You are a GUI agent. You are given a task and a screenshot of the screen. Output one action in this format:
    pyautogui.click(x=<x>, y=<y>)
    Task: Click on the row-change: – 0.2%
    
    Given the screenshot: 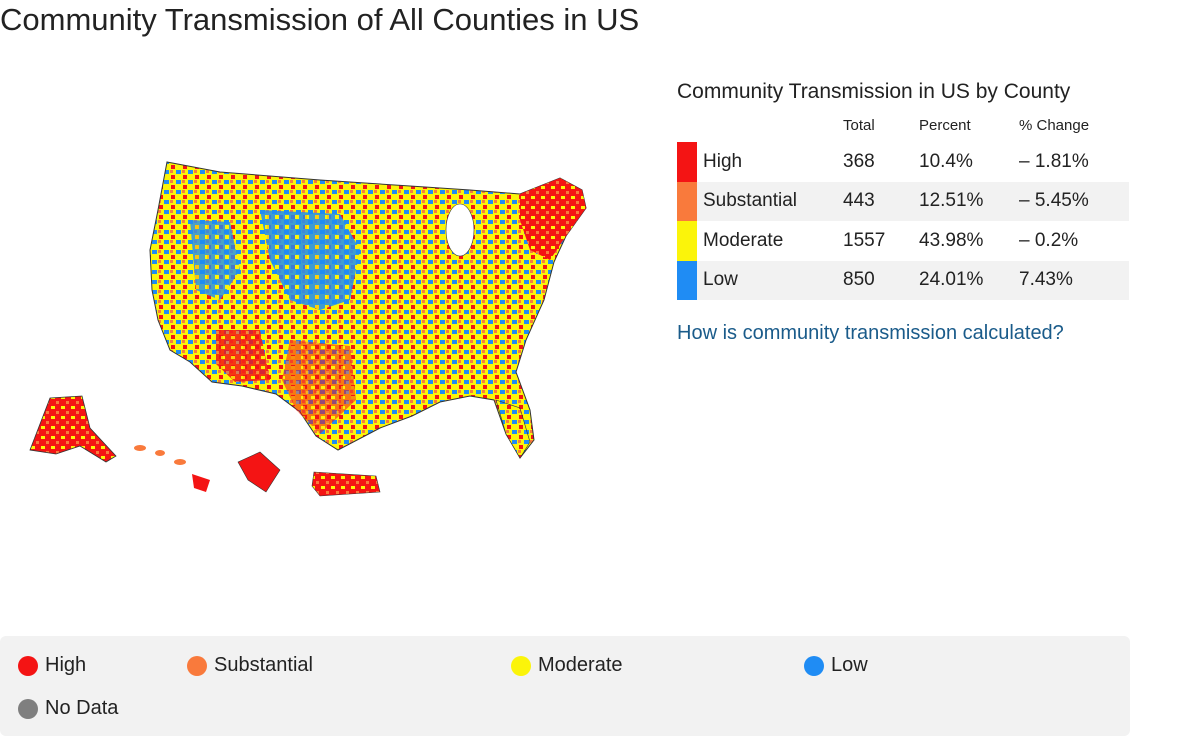 What is the action you would take?
    pyautogui.click(x=1049, y=240)
    